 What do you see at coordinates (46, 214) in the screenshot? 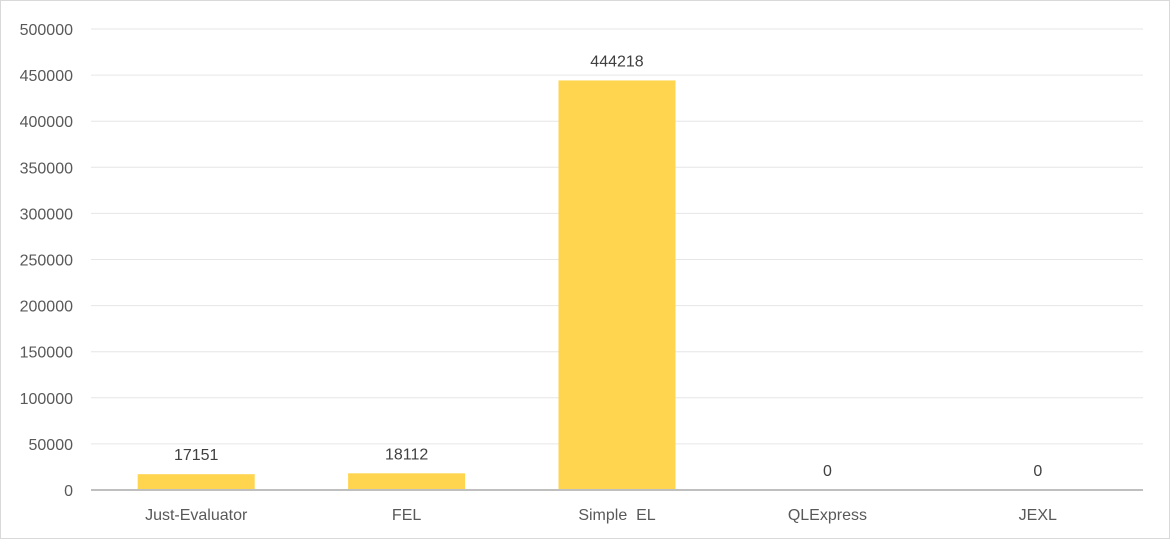
I see `y-tick-label: 300000` at bounding box center [46, 214].